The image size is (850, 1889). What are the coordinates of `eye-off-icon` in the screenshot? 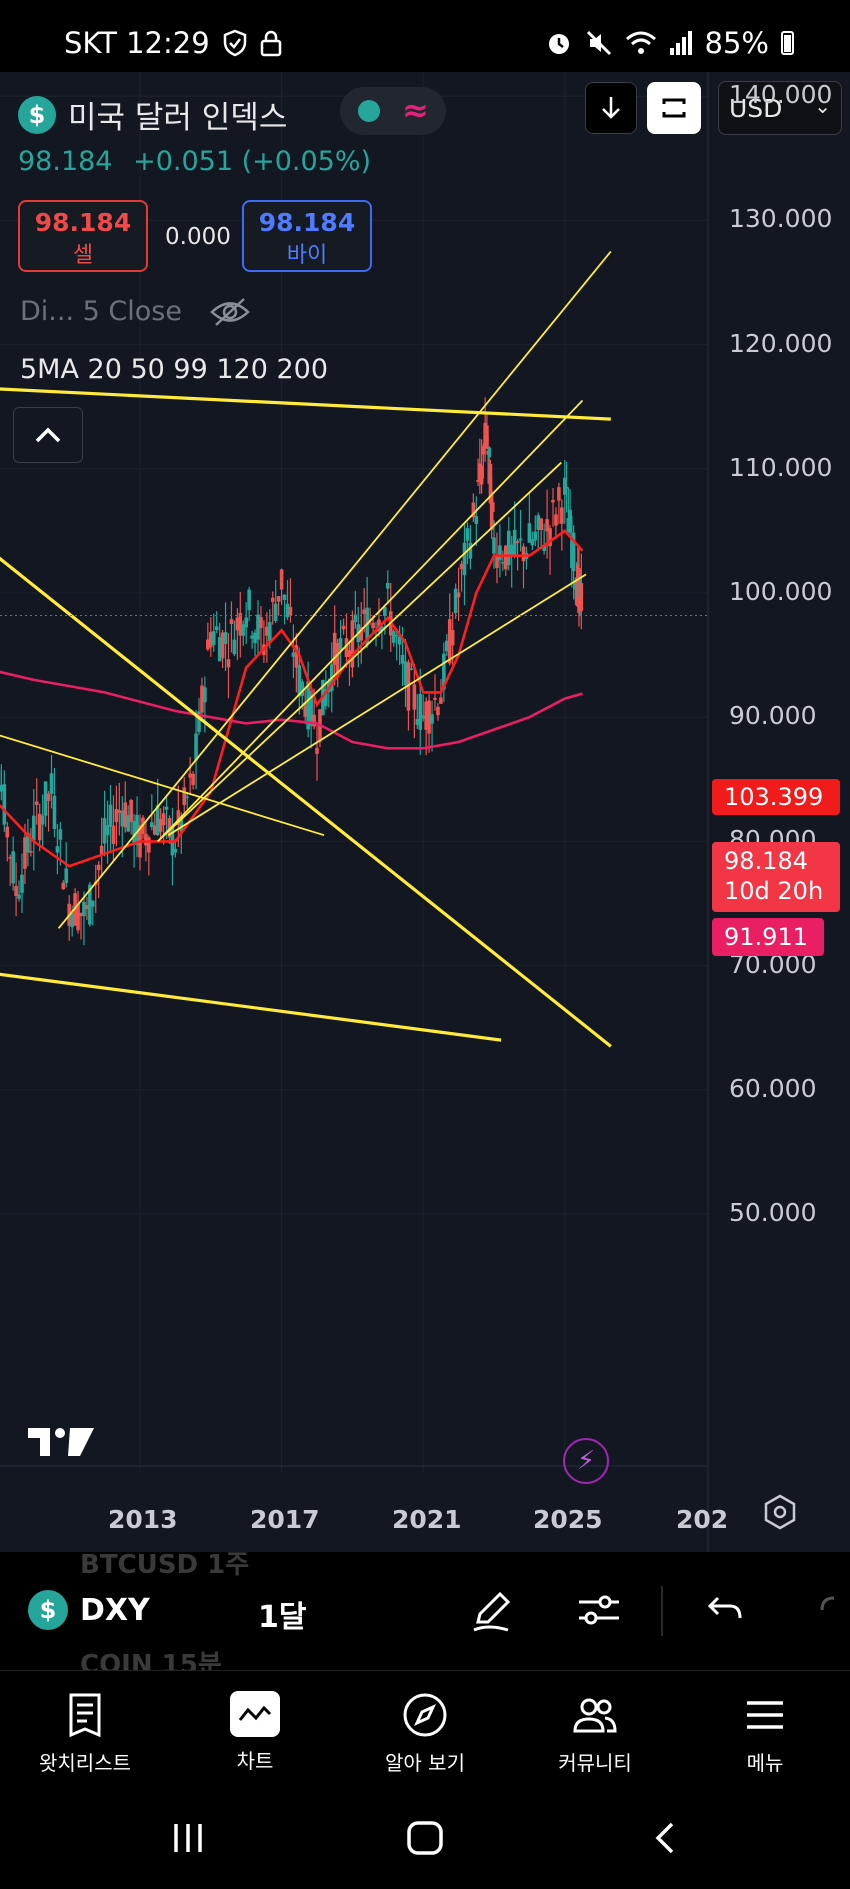 It's located at (230, 312).